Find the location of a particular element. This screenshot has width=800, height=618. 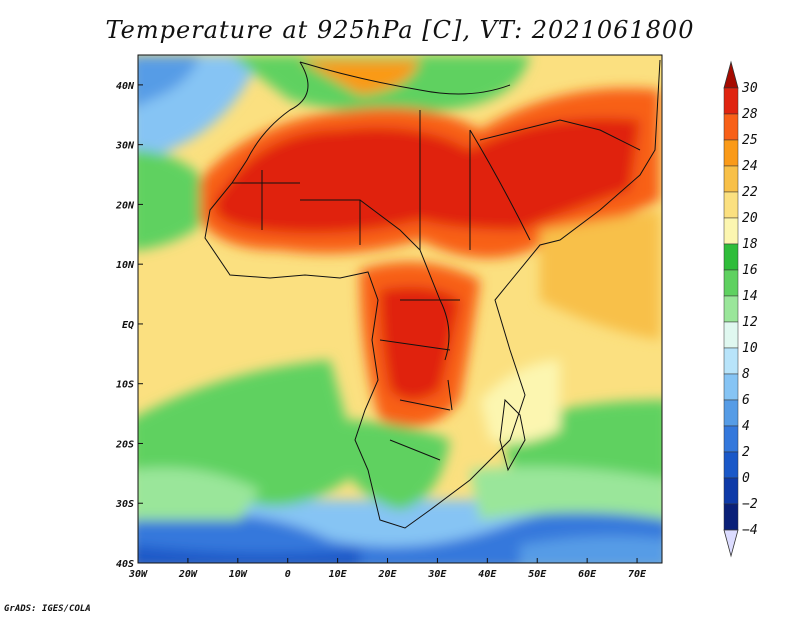

lon-tick-label: 10W is located at coordinates (238, 574).